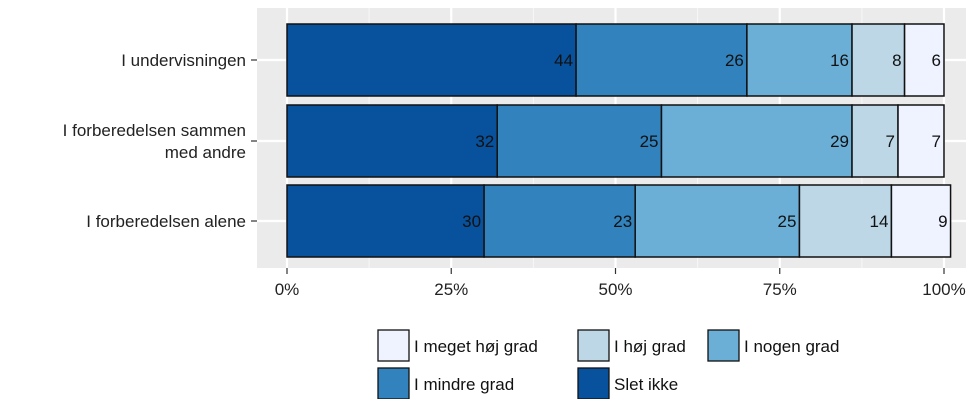  I want to click on legend-label: I meget høj grad, so click(476, 346).